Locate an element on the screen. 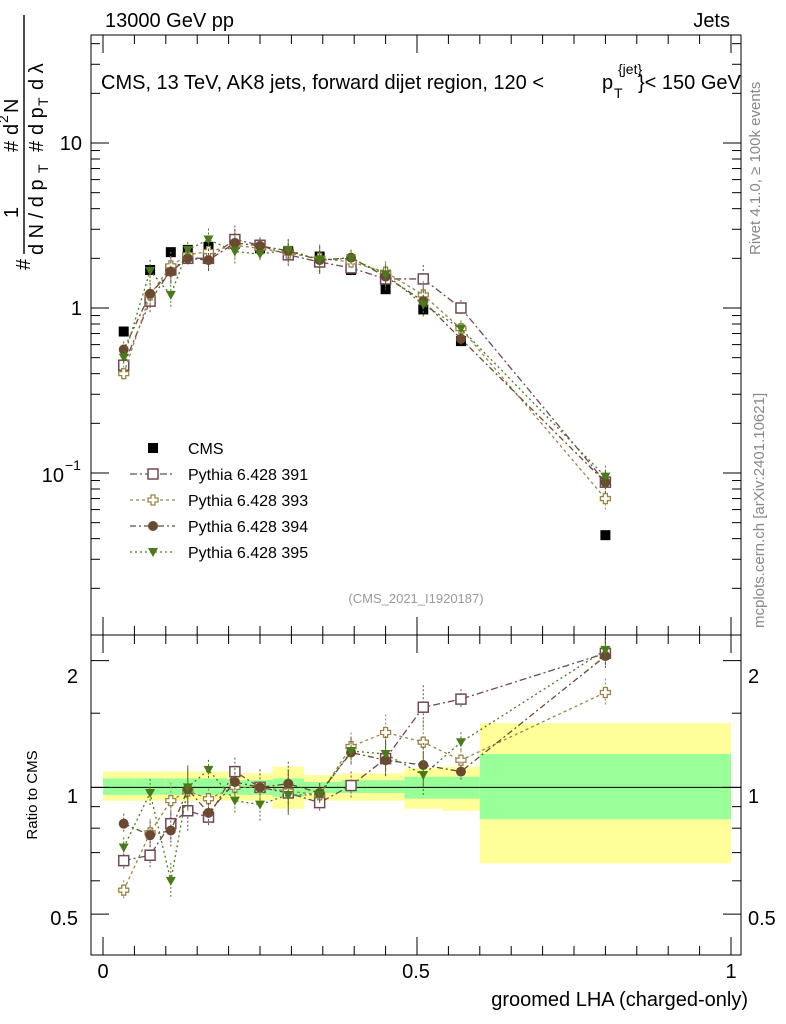 This screenshot has width=786, height=1024. ratio-y-label: Ratio to CMS is located at coordinates (32, 794).